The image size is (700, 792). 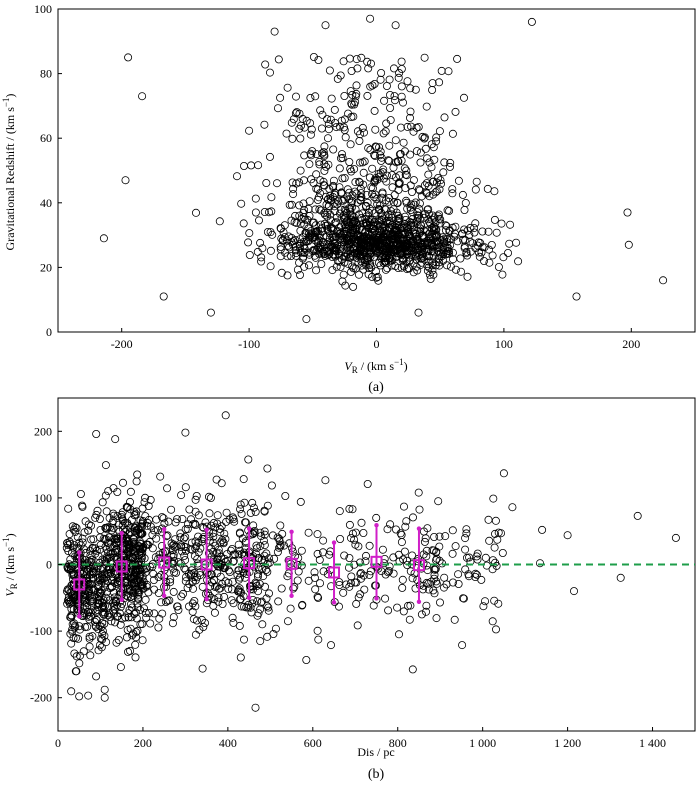 I want to click on x-tick-label: -200, so click(x=122, y=344).